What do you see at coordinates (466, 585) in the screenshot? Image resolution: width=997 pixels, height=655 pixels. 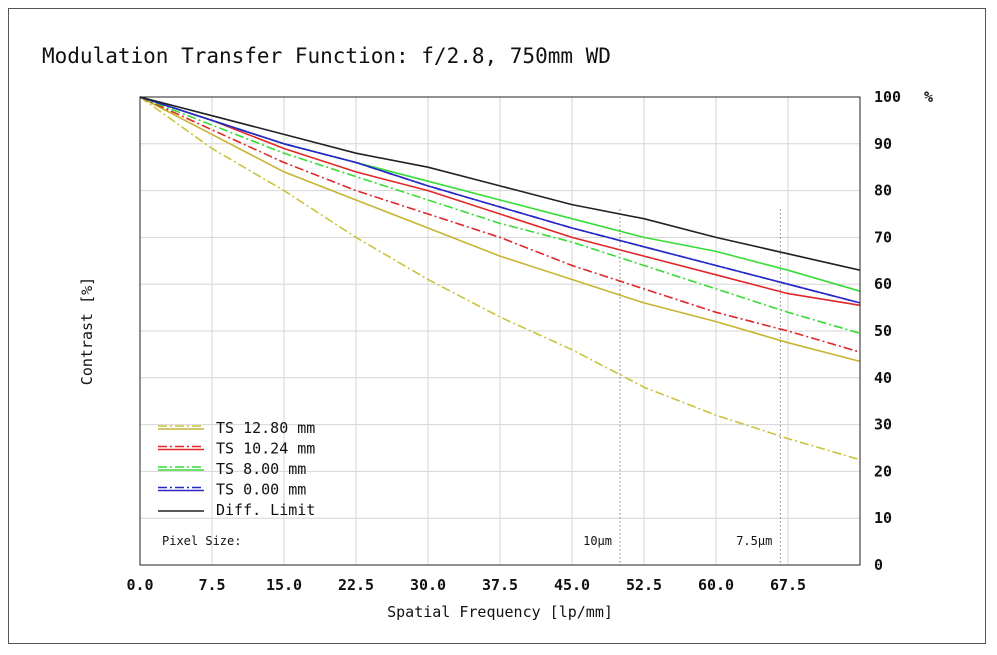 I see `x-tick-labels: 0.0 7.5 15.0 22.5 30.0 37.5 45.0 52.5 60.0 67.5` at bounding box center [466, 585].